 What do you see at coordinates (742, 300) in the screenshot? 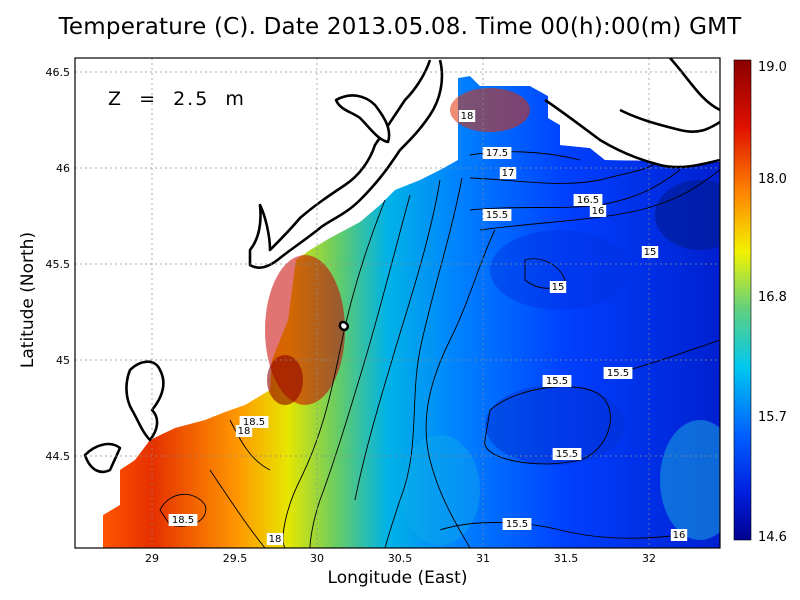
I see `colorbar` at bounding box center [742, 300].